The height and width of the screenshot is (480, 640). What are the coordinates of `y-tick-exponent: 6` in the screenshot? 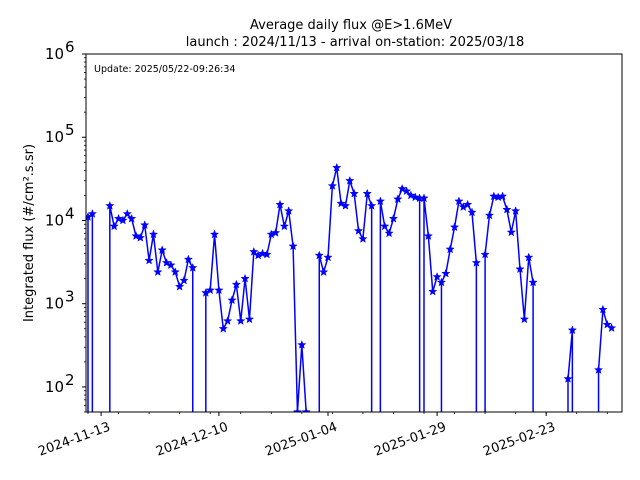 It's located at (70, 47).